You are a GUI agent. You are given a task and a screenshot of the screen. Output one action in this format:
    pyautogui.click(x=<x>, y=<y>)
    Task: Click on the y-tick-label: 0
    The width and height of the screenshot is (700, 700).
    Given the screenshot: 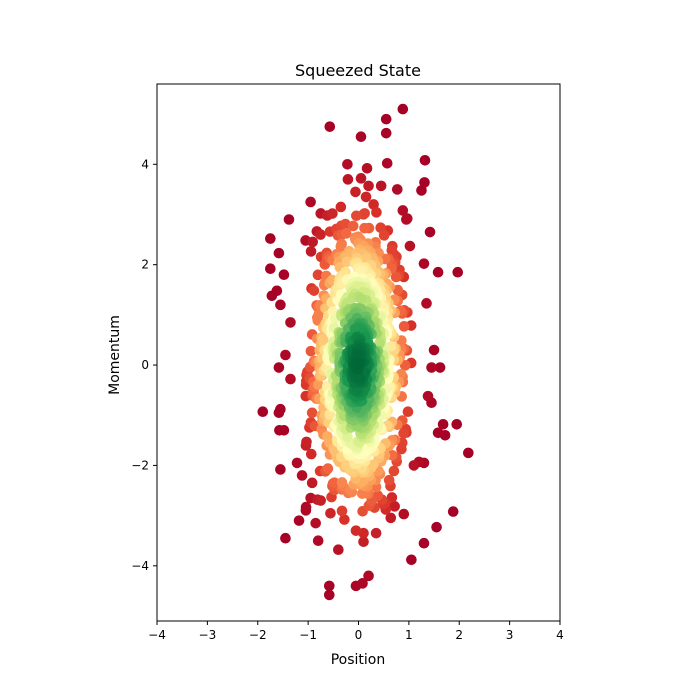 What is the action you would take?
    pyautogui.click(x=145, y=365)
    